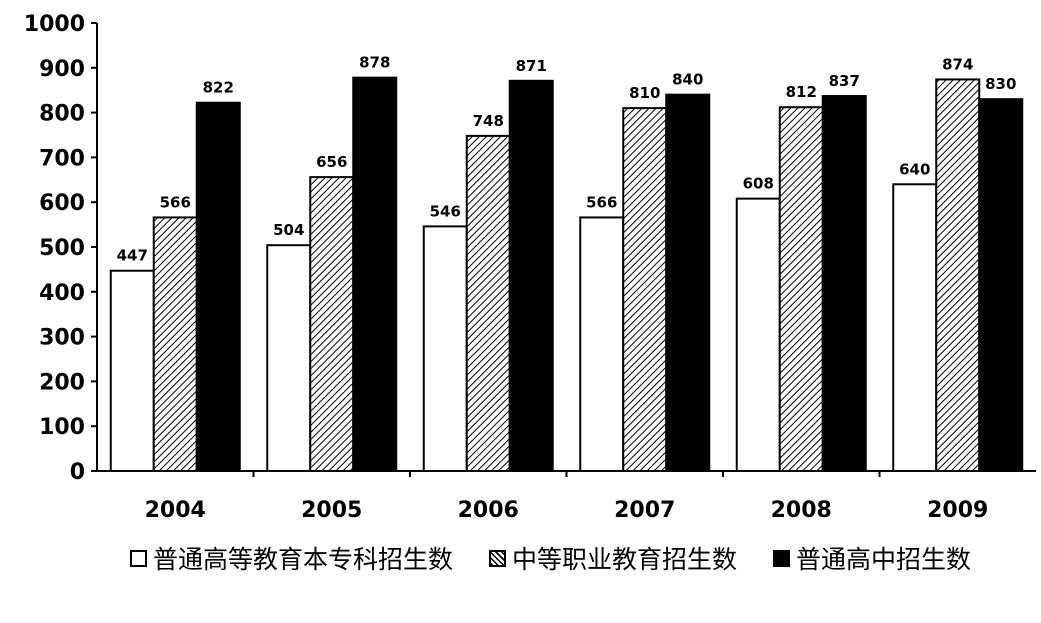 The image size is (1041, 623). I want to click on legend-item-high-school: 普通高中招生数, so click(871, 558).